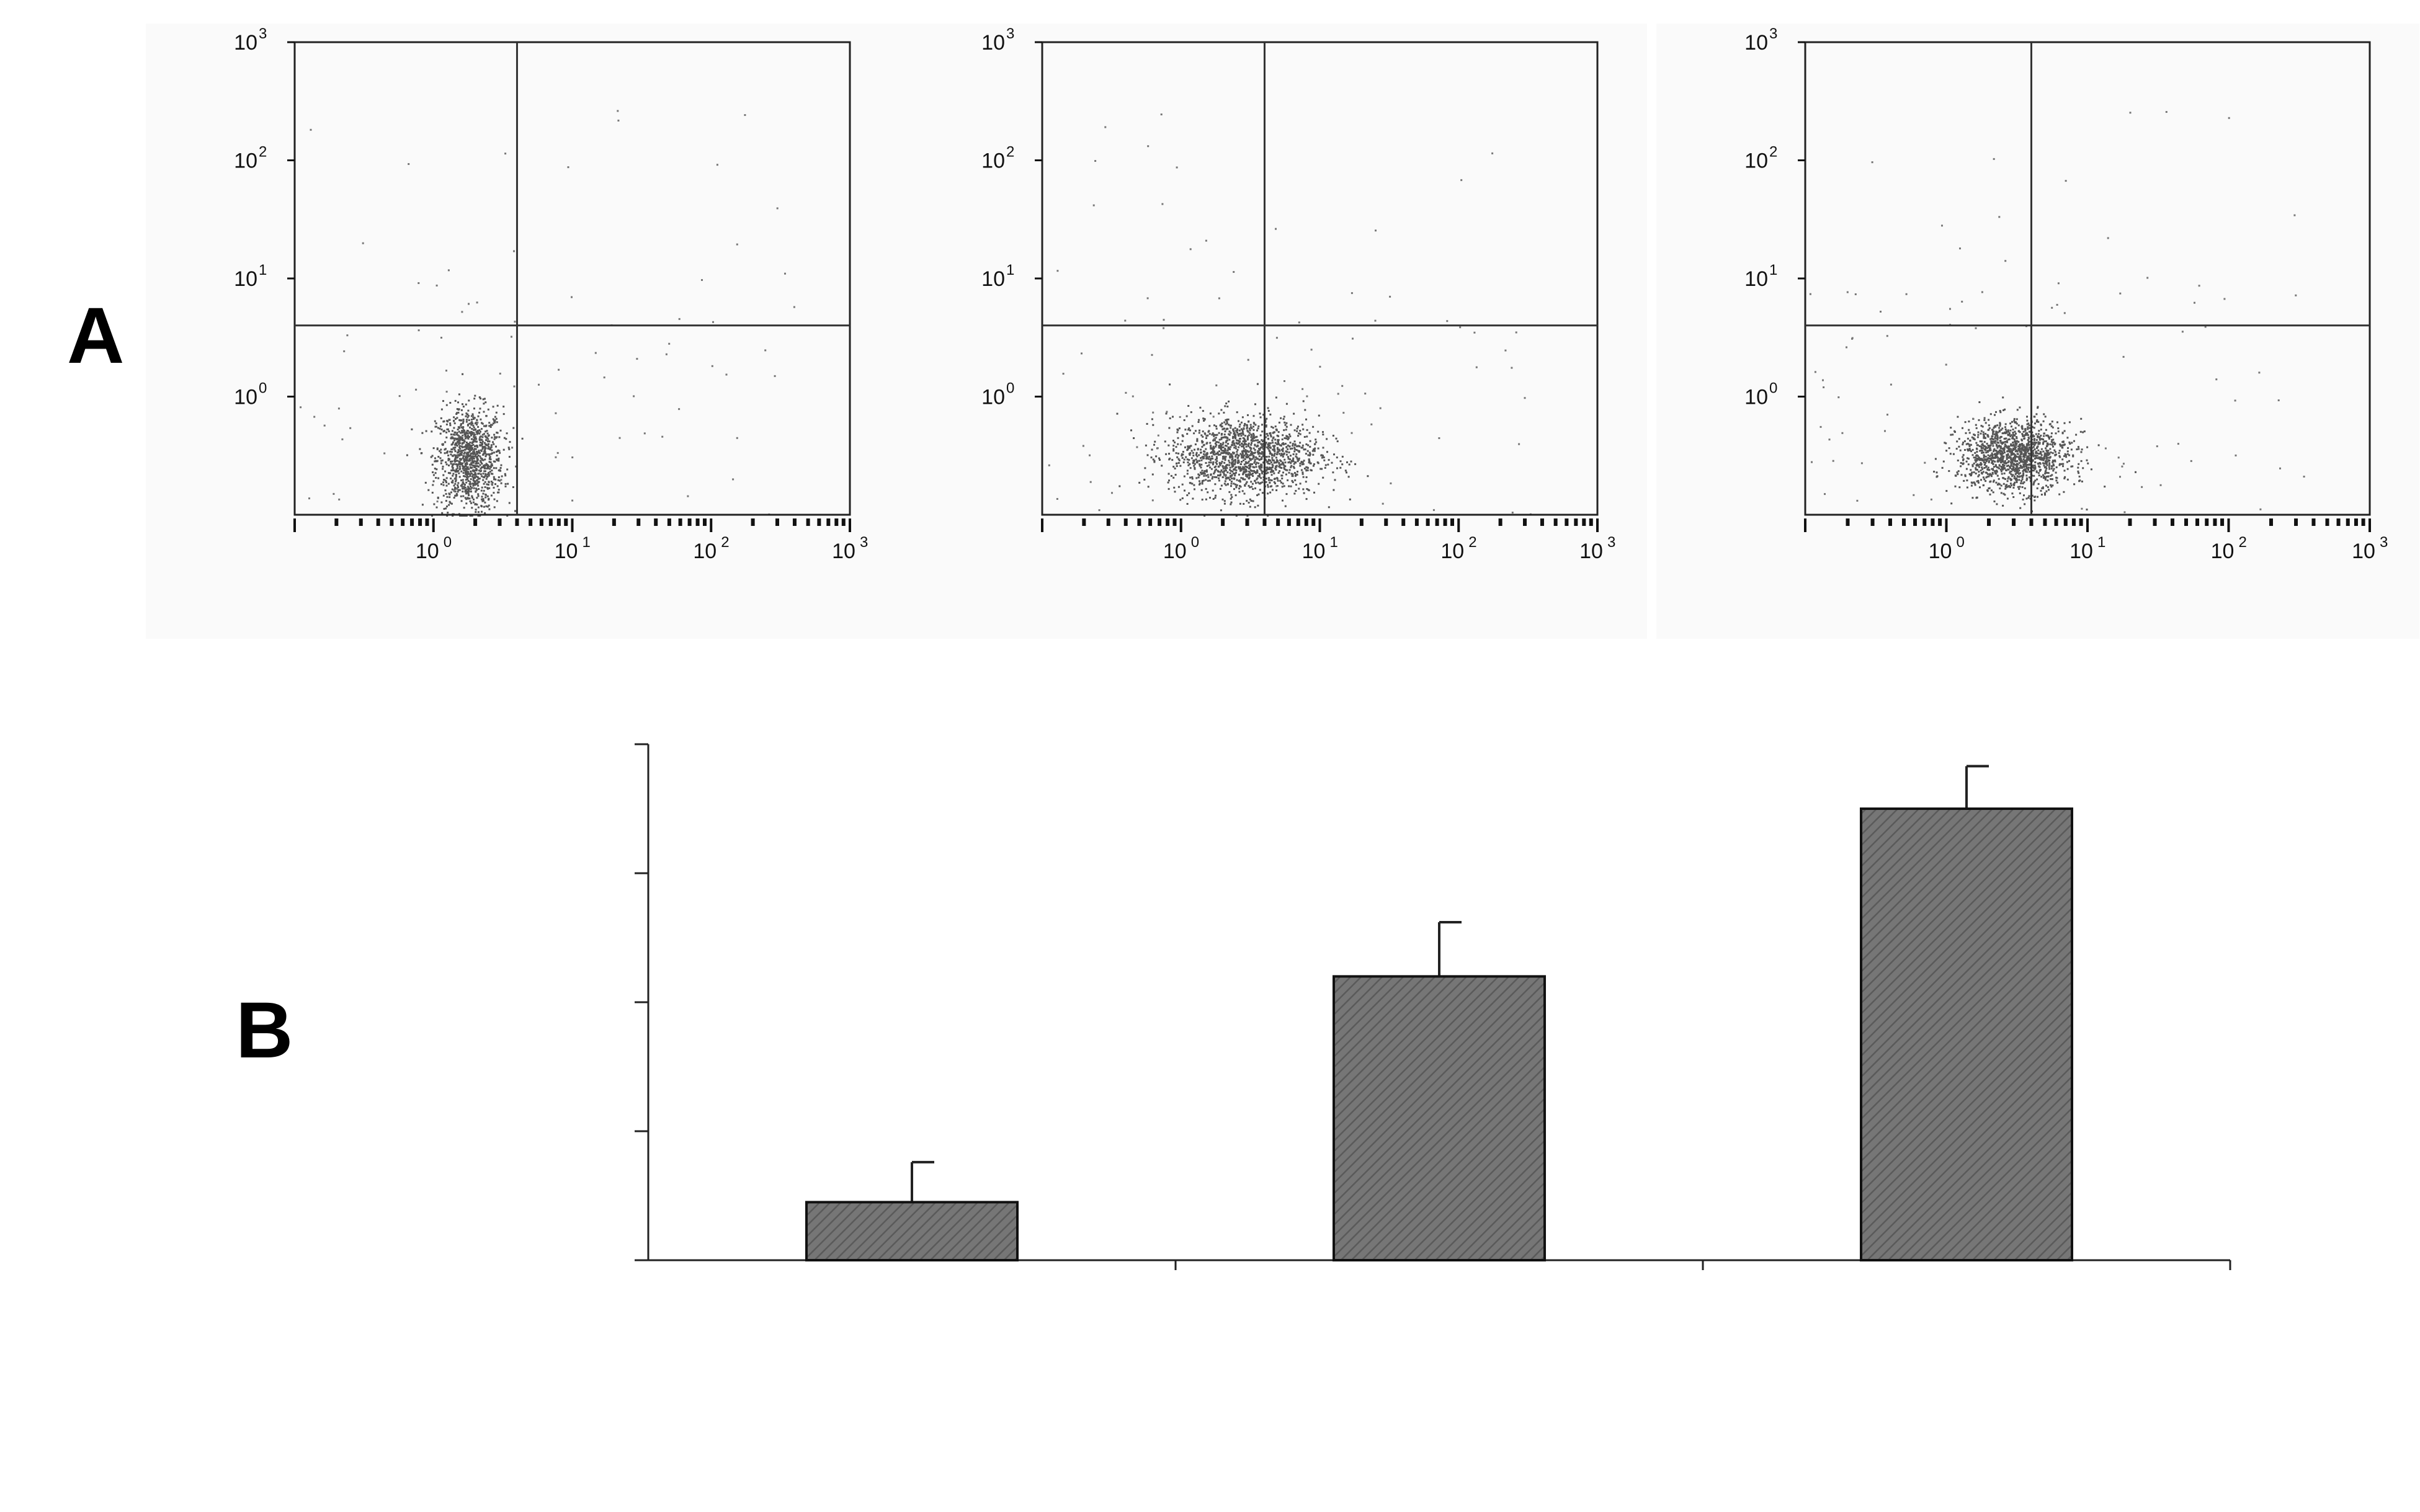  Describe the element at coordinates (2223, 551) in the screenshot. I see `x-tick-label: 10` at that location.